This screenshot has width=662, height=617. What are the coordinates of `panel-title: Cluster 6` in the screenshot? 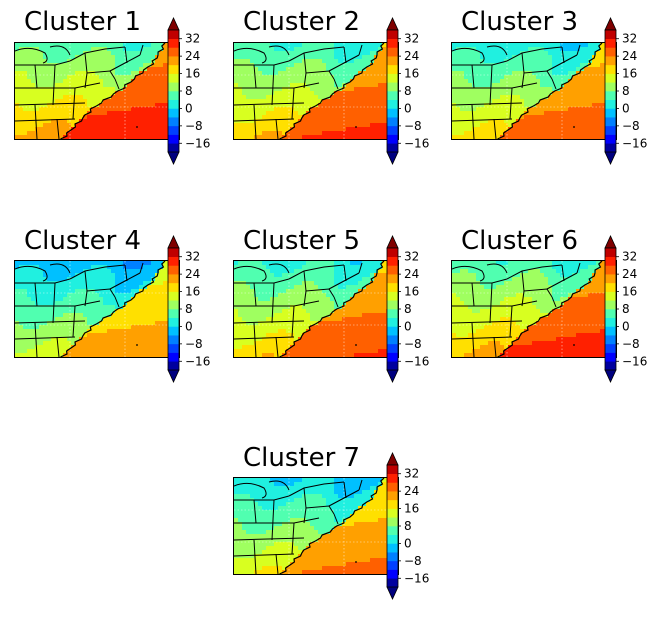 It's located at (520, 241).